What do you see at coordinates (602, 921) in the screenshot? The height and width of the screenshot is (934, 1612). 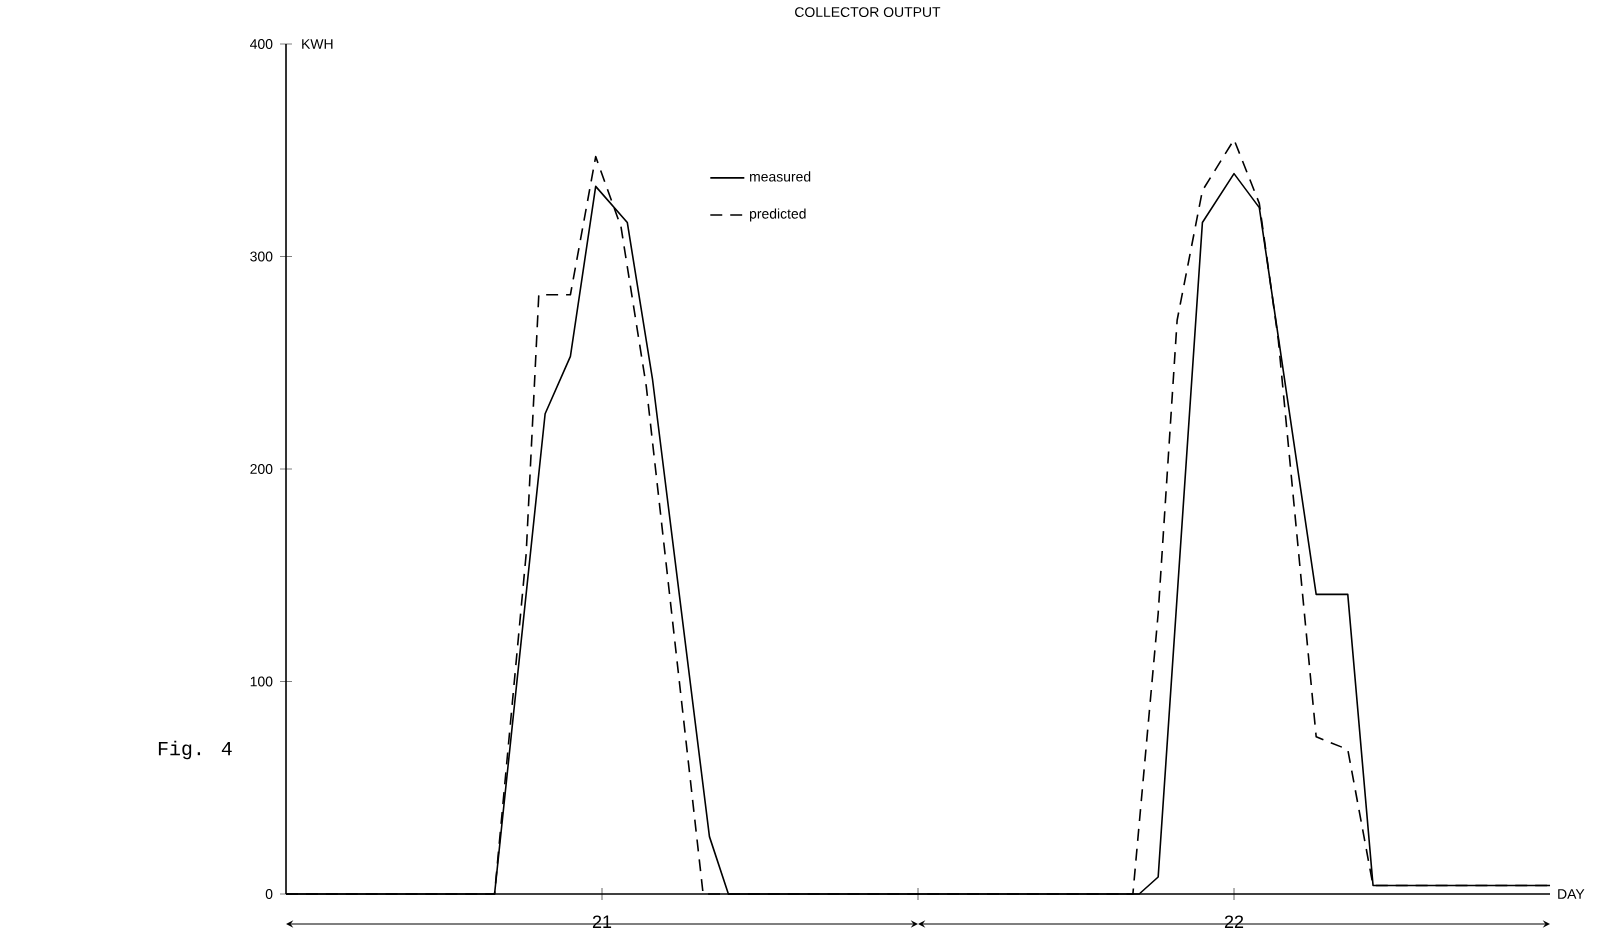 I see `x-tick-label: 21` at bounding box center [602, 921].